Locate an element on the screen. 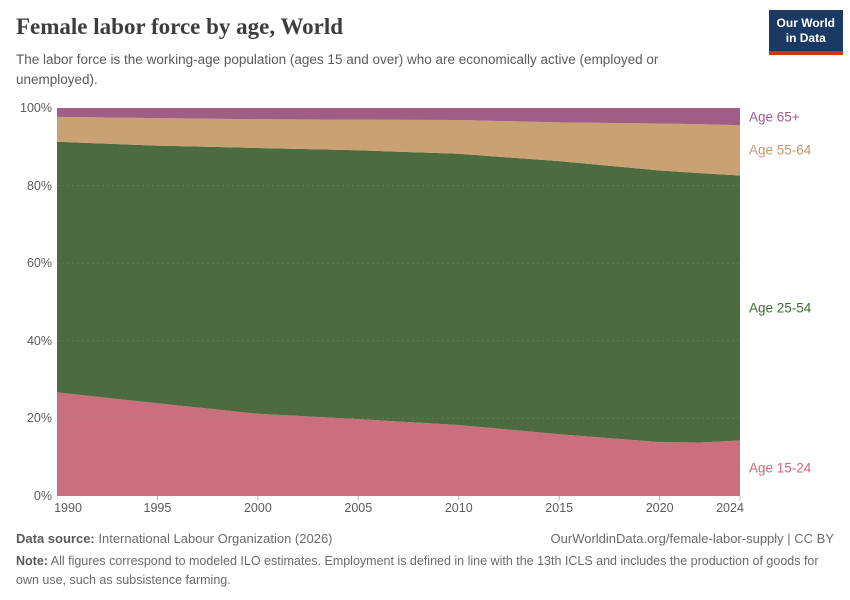  legend-label-age-15-24: Age 15-24 is located at coordinates (780, 468).